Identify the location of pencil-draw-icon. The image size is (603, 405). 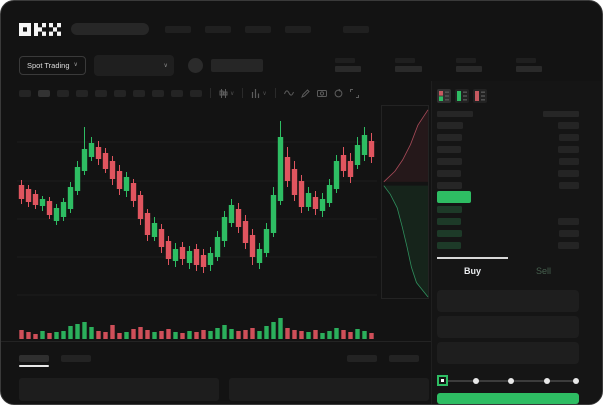
(305, 93).